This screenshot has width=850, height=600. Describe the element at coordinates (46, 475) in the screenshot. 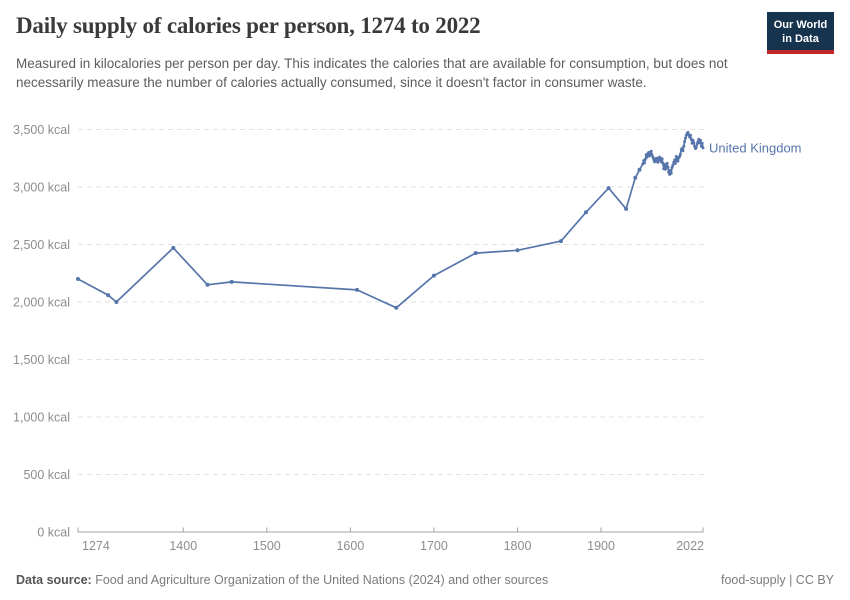

I see `y-axis-tick-label: 500 kcal` at that location.